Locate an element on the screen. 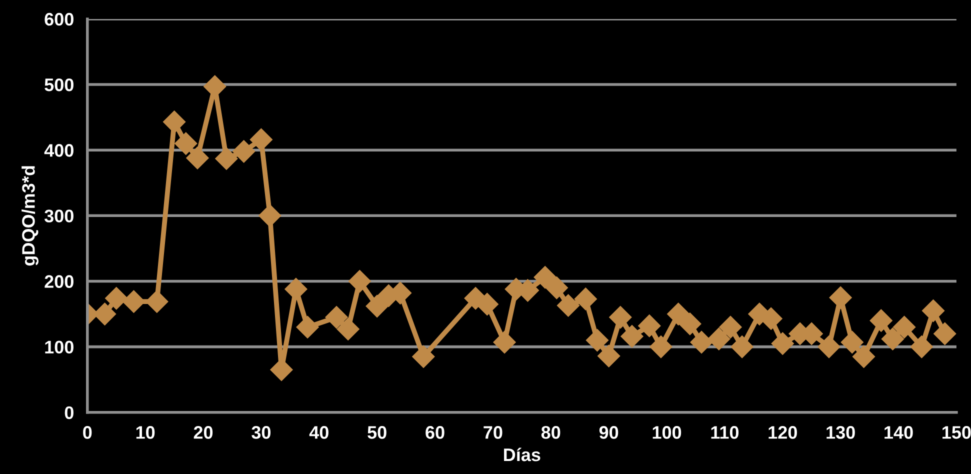 This screenshot has width=971, height=474. x-tick-label: 40 is located at coordinates (318, 432).